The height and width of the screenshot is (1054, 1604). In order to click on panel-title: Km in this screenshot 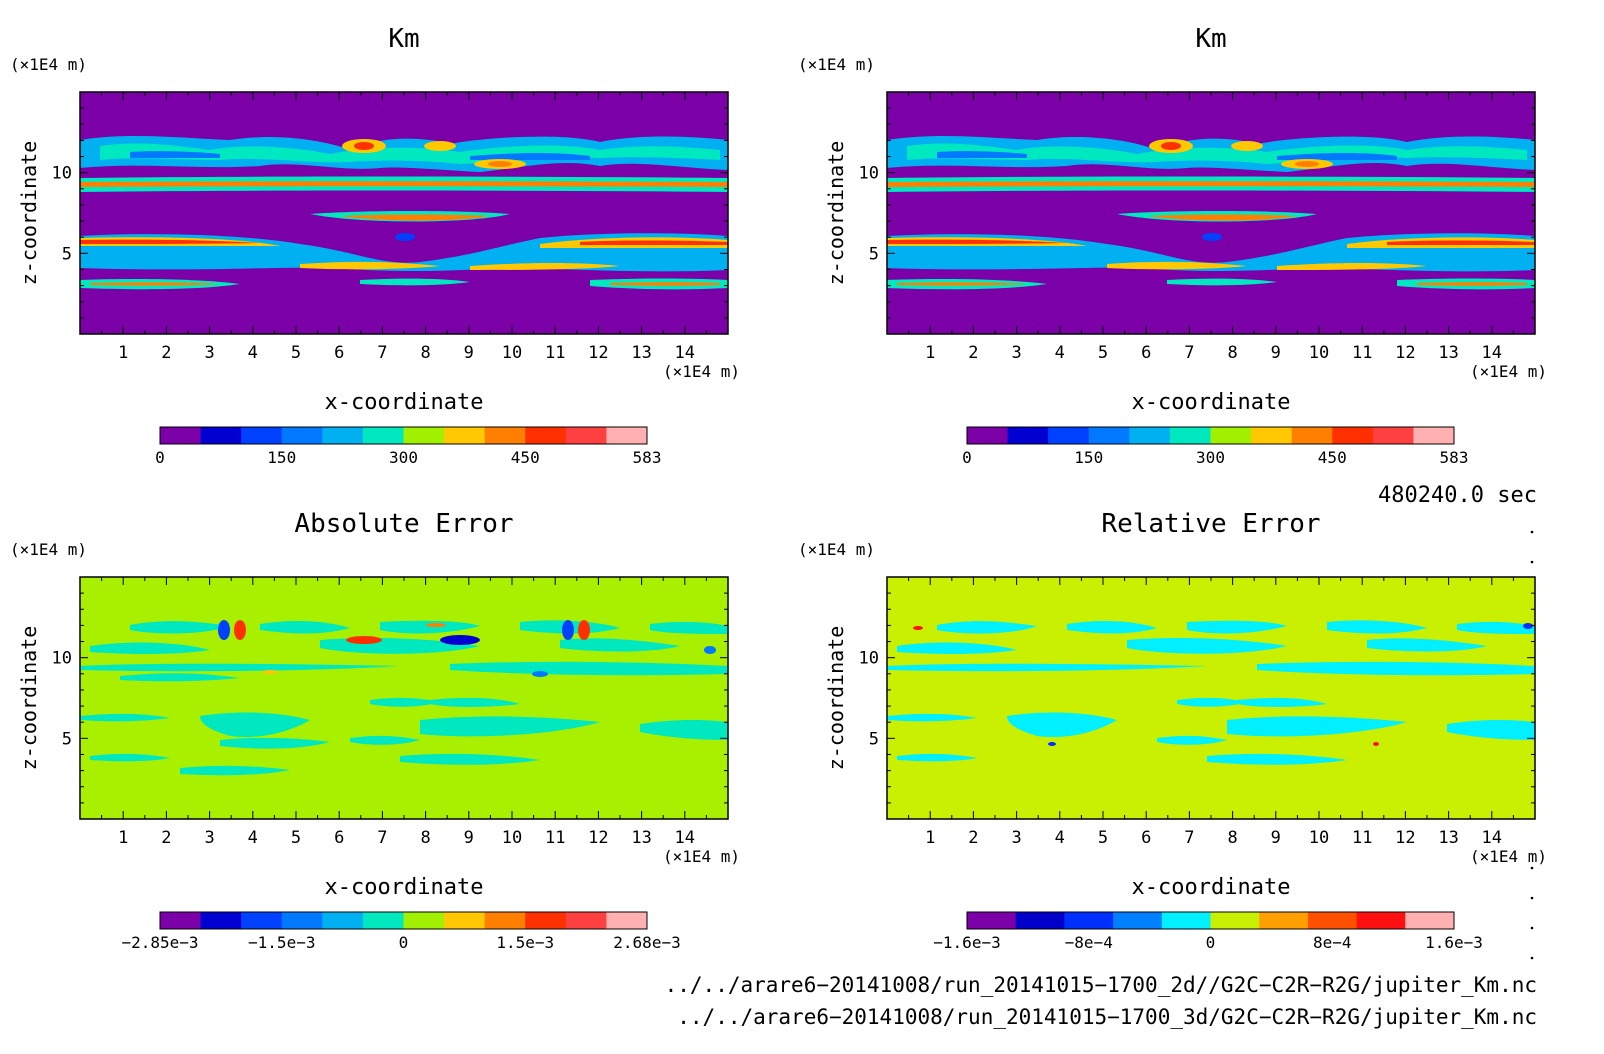, I will do `click(403, 39)`.